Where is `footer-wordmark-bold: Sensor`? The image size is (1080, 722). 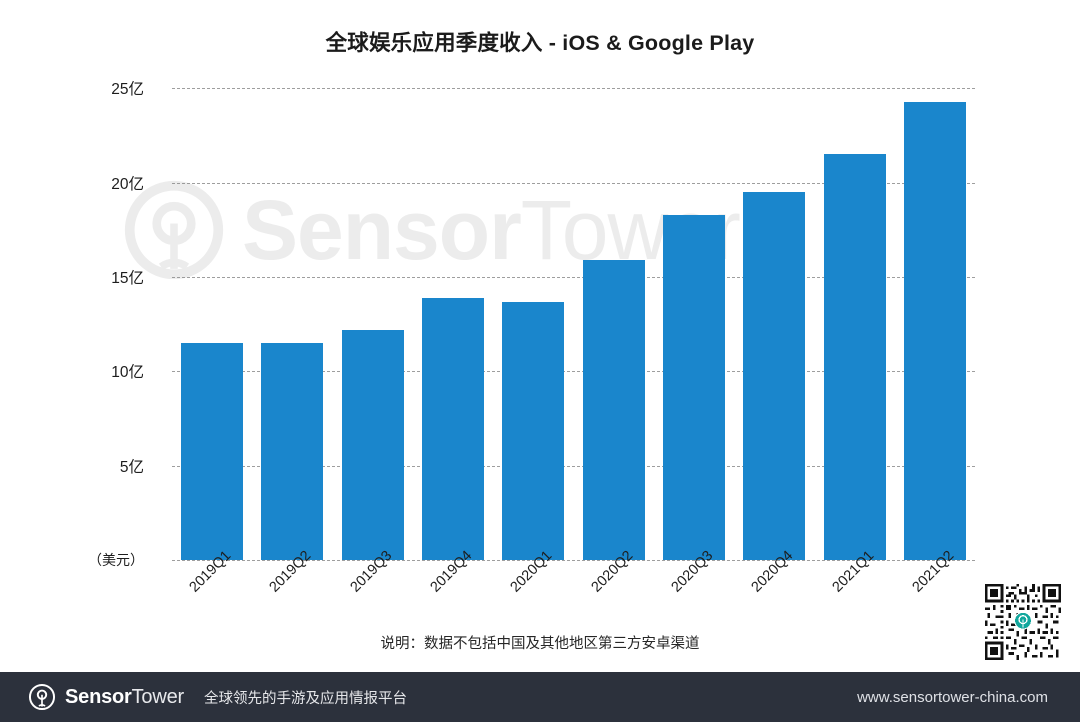 footer-wordmark-bold: Sensor is located at coordinates (98, 696).